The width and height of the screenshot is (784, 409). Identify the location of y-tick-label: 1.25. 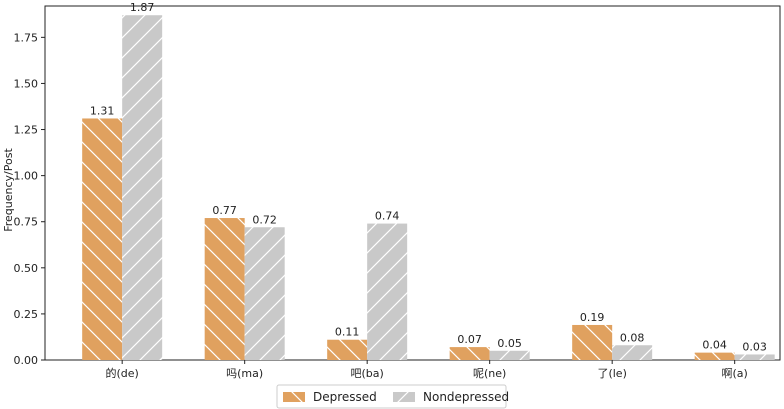
(26, 130).